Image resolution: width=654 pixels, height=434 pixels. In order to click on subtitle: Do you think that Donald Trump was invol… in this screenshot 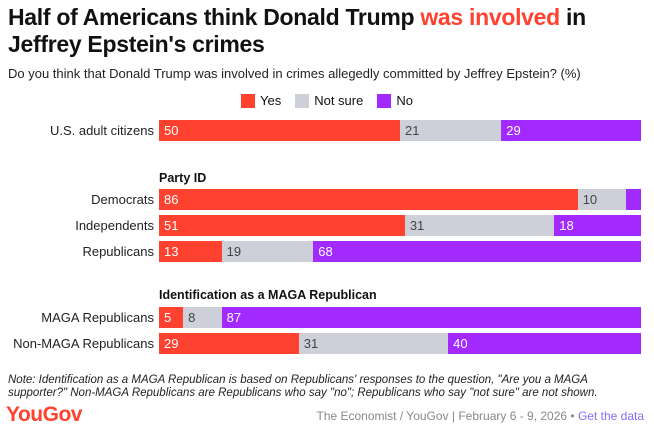, I will do `click(294, 73)`.